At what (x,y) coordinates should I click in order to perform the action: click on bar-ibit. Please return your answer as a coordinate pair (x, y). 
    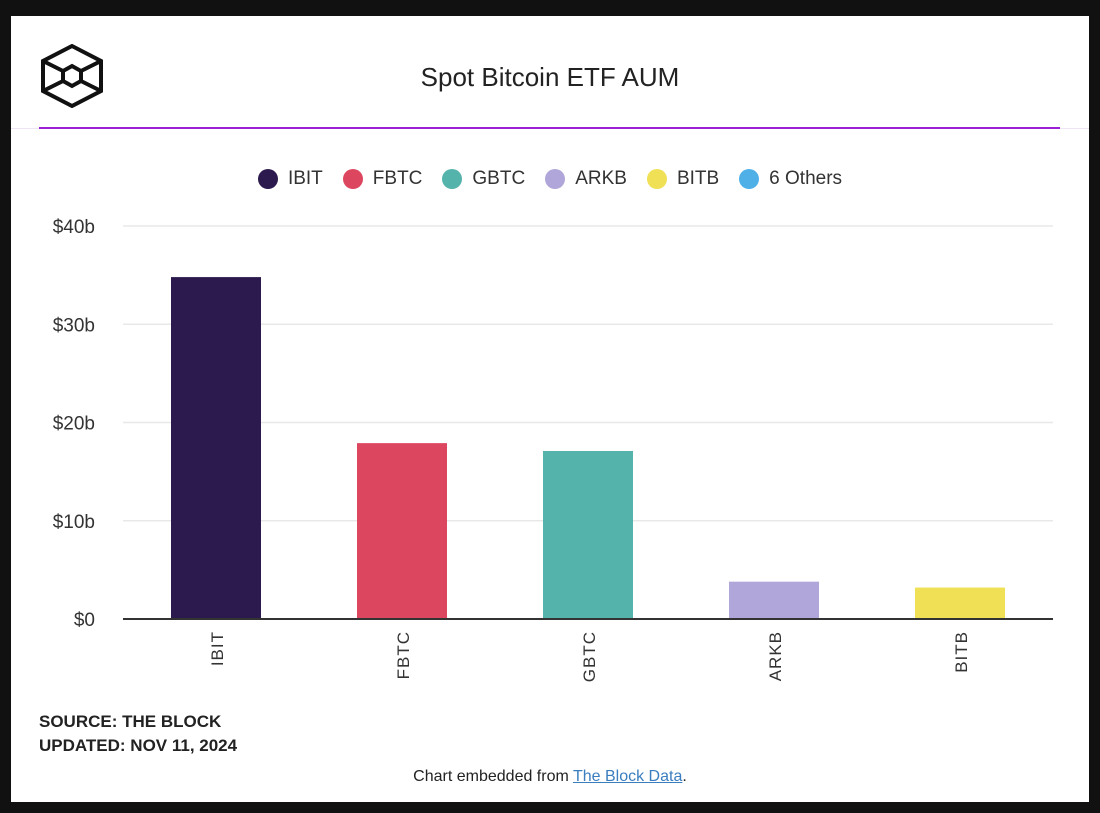
    Looking at the image, I should click on (216, 448).